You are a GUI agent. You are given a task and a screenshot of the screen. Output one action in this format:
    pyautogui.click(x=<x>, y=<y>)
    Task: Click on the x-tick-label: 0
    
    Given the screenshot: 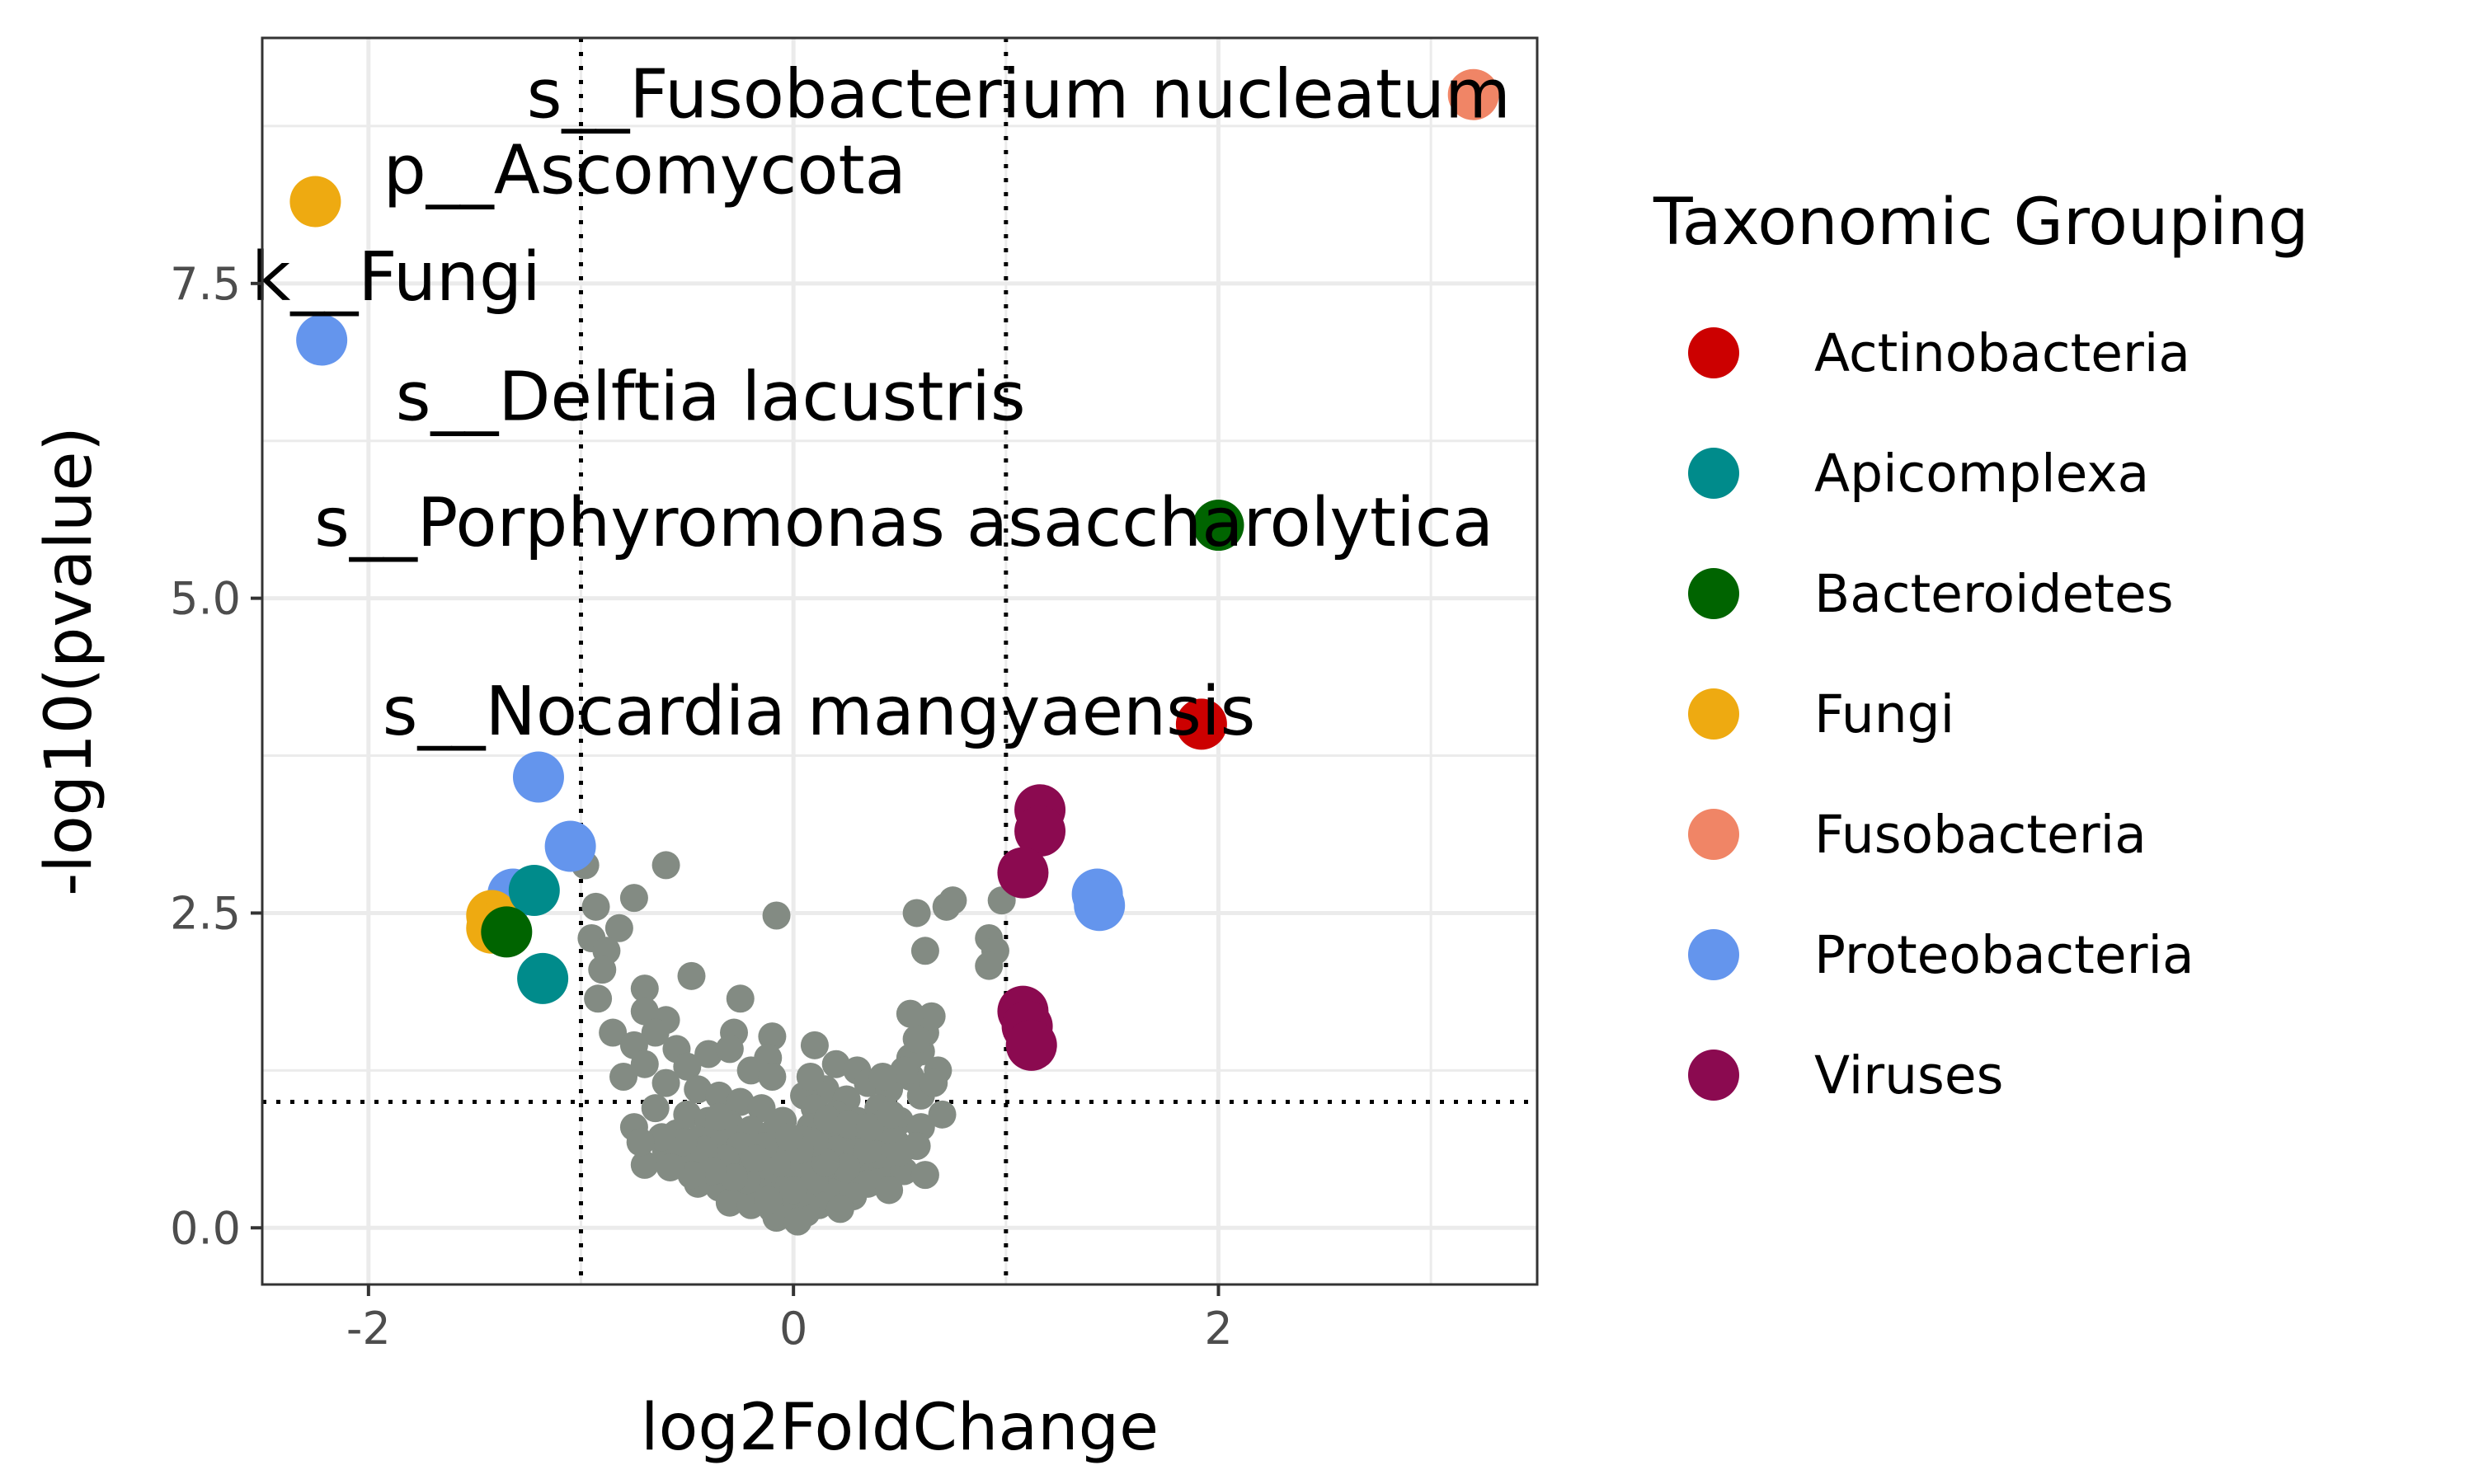 What is the action you would take?
    pyautogui.click(x=793, y=1329)
    